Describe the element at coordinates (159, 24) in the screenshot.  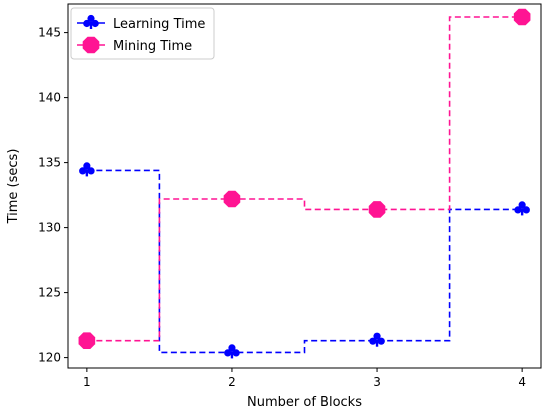
I see `legend-label-learning-time: Learning Time` at that location.